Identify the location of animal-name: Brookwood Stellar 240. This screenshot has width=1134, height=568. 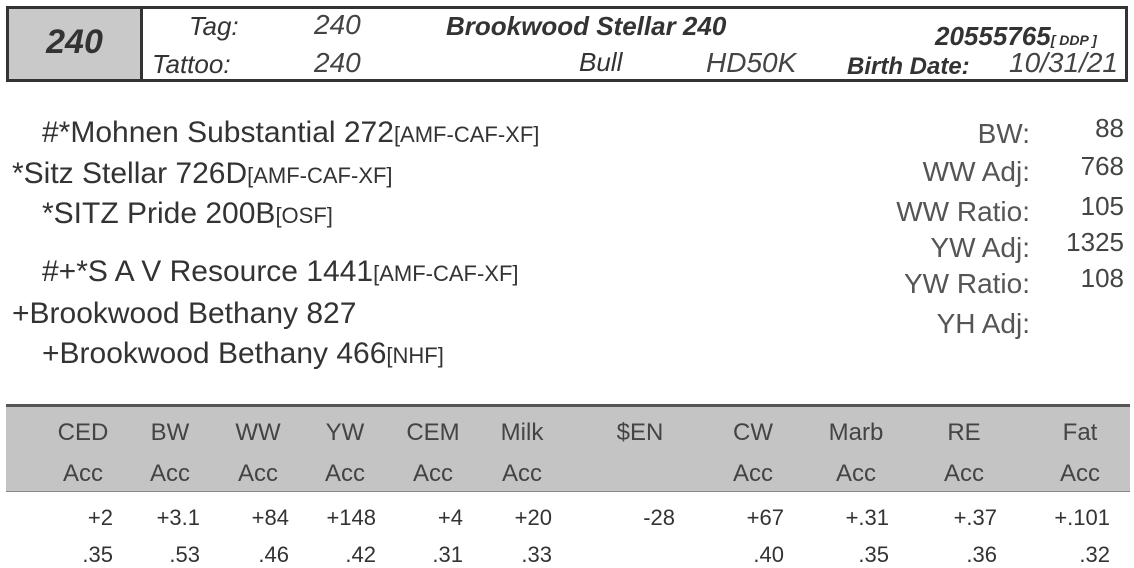
(586, 26).